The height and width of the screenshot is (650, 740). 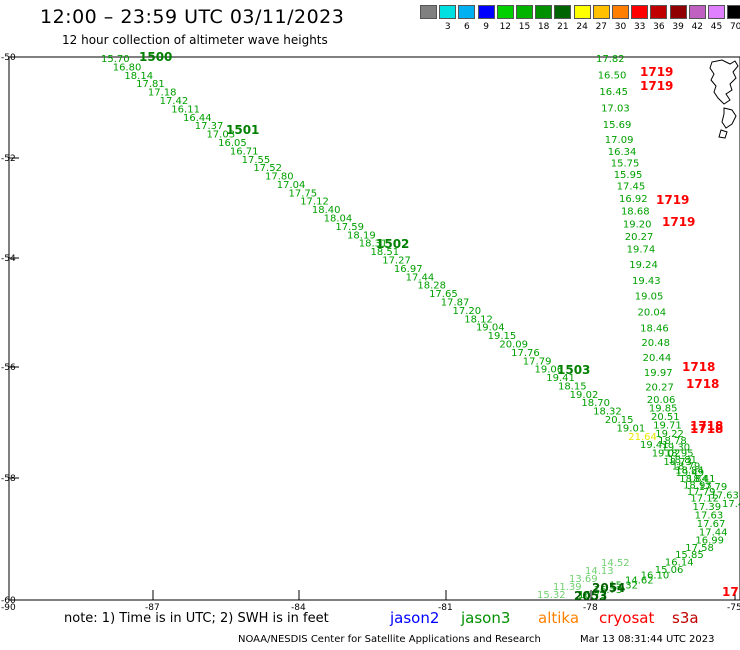 What do you see at coordinates (115, 59) in the screenshot?
I see `swh-value: 15.70` at bounding box center [115, 59].